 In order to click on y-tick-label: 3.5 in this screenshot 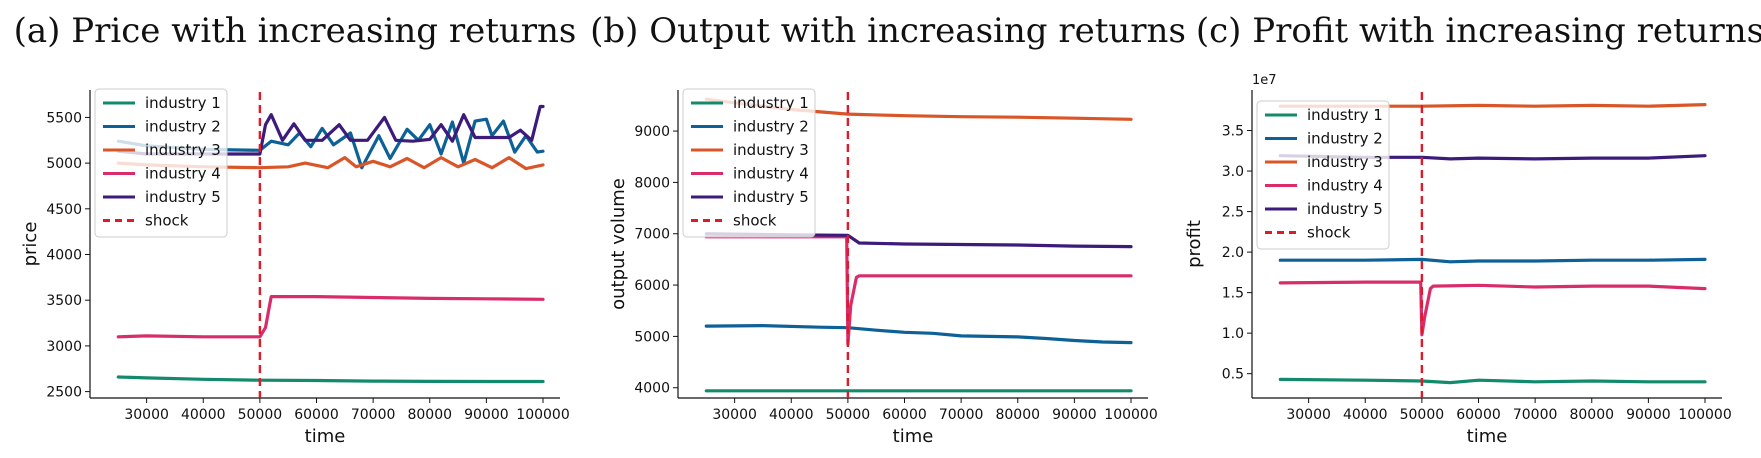, I will do `click(1233, 132)`.